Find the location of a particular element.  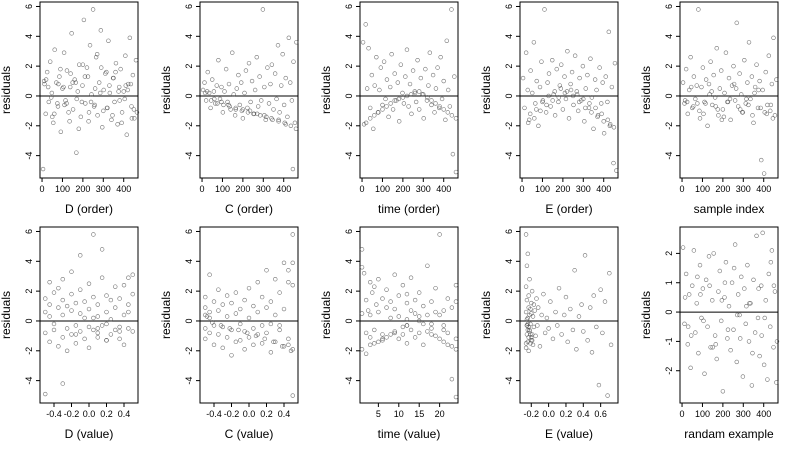

panel-9-x-tick-label: 0.6 is located at coordinates (600, 414).